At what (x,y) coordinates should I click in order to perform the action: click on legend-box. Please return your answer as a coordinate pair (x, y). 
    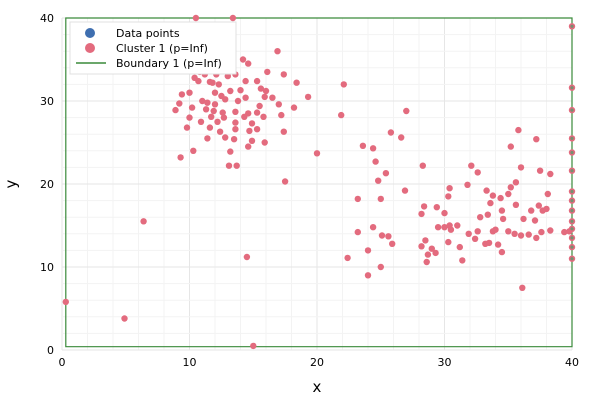
    Looking at the image, I should click on (153, 48).